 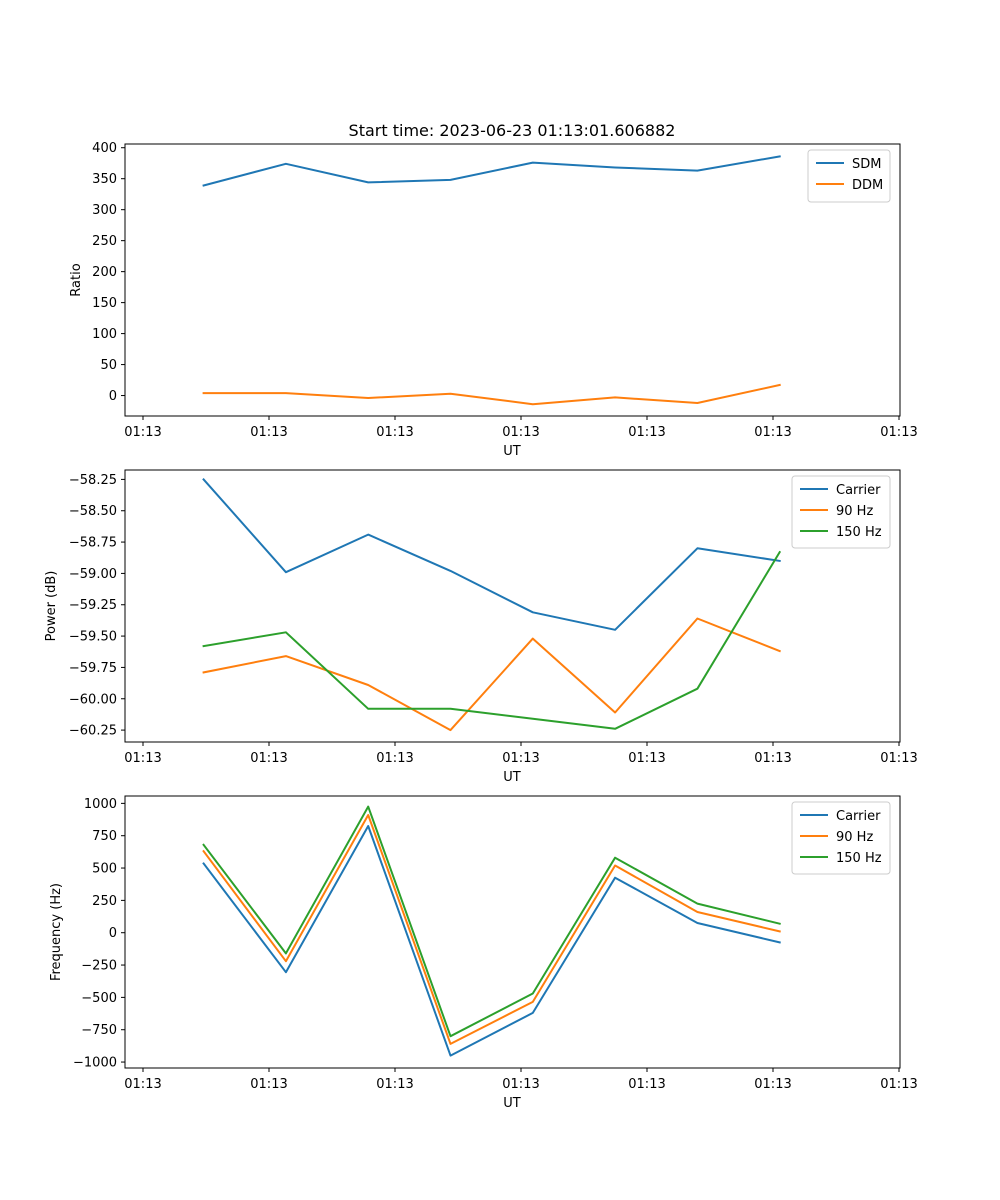 I want to click on y-tick-label: 1000, so click(x=100, y=804).